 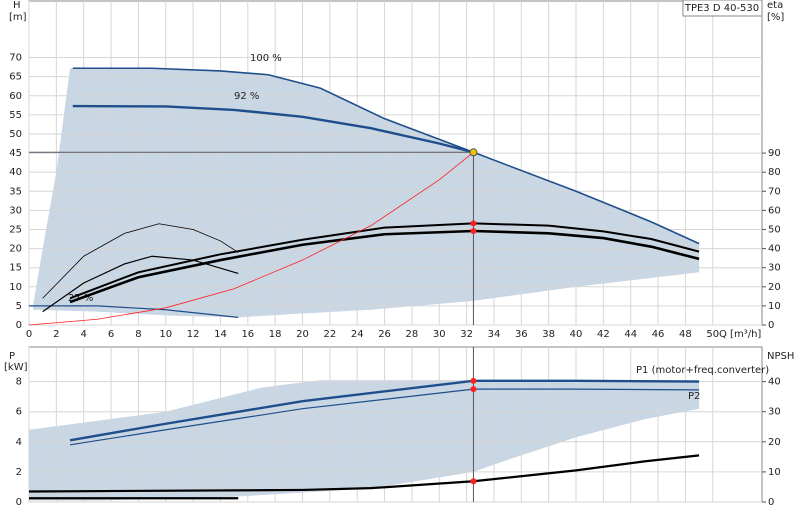 What do you see at coordinates (712, 334) in the screenshot?
I see `x-tick-label: 50` at bounding box center [712, 334].